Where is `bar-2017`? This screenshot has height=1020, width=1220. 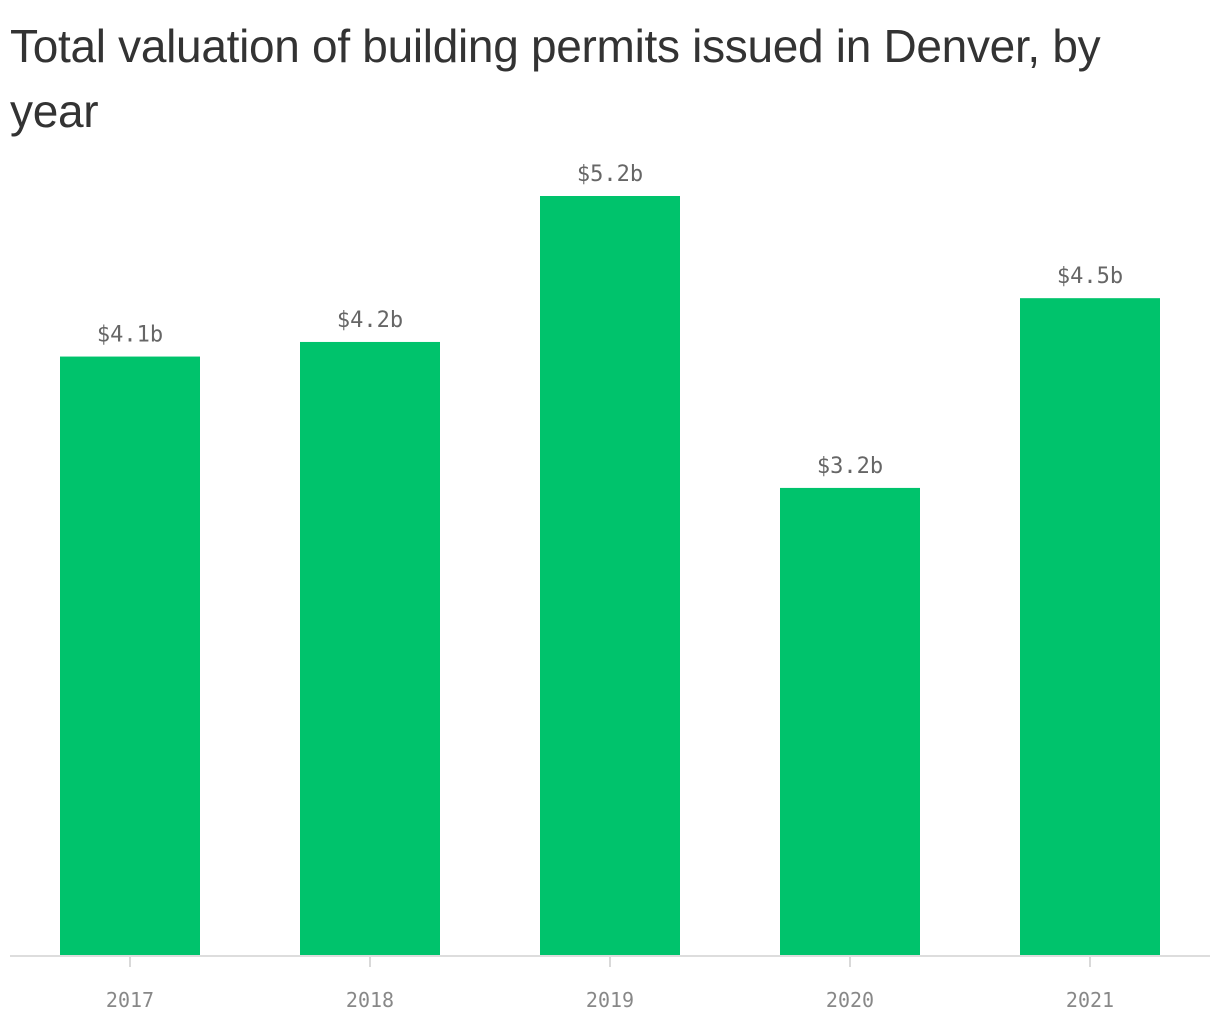
bar-2017 is located at coordinates (130, 655).